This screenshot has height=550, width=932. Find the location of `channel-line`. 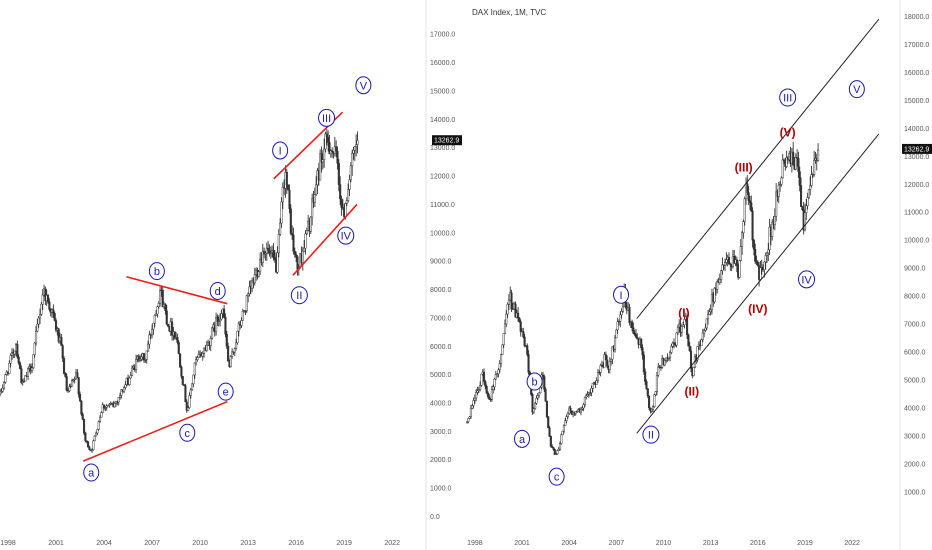

channel-line is located at coordinates (758, 168).